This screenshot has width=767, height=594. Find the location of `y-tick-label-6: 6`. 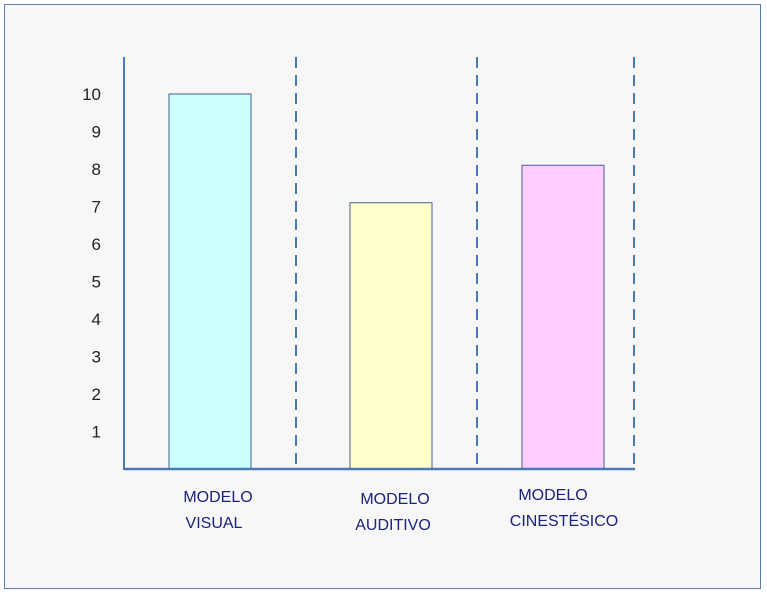

y-tick-label-6: 6 is located at coordinates (96, 244).